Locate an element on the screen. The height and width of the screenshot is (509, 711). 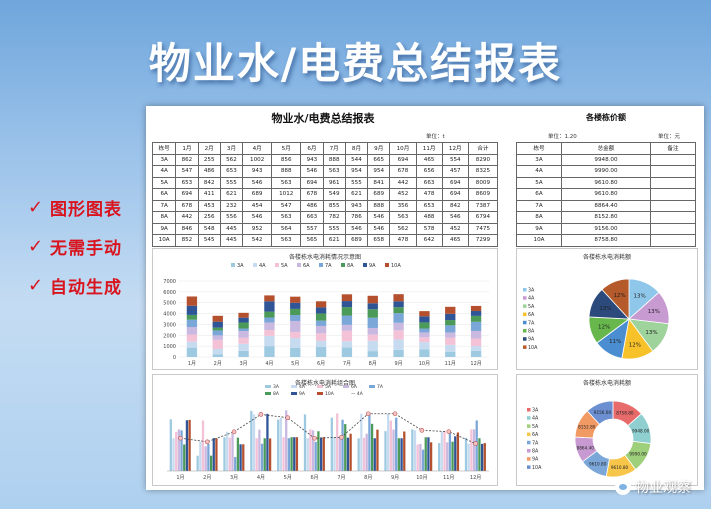
table-cell: 563 is located at coordinates (286, 240).